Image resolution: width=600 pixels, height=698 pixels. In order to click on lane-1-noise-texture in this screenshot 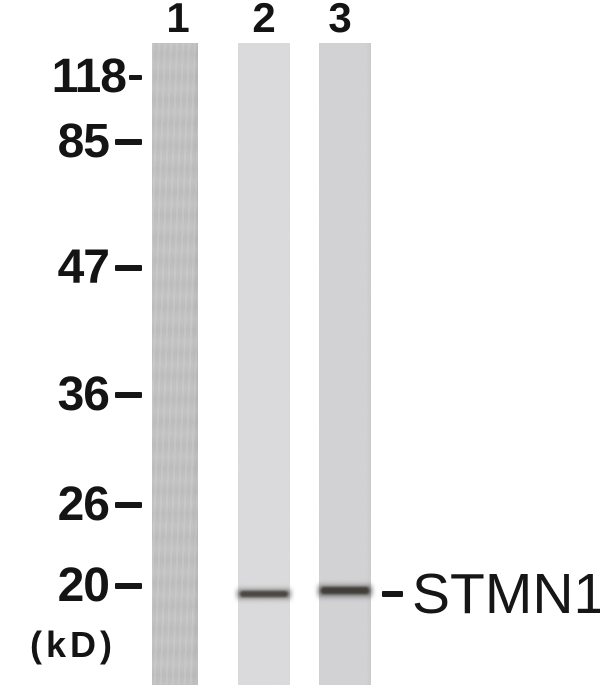, I will do `click(175, 364)`.